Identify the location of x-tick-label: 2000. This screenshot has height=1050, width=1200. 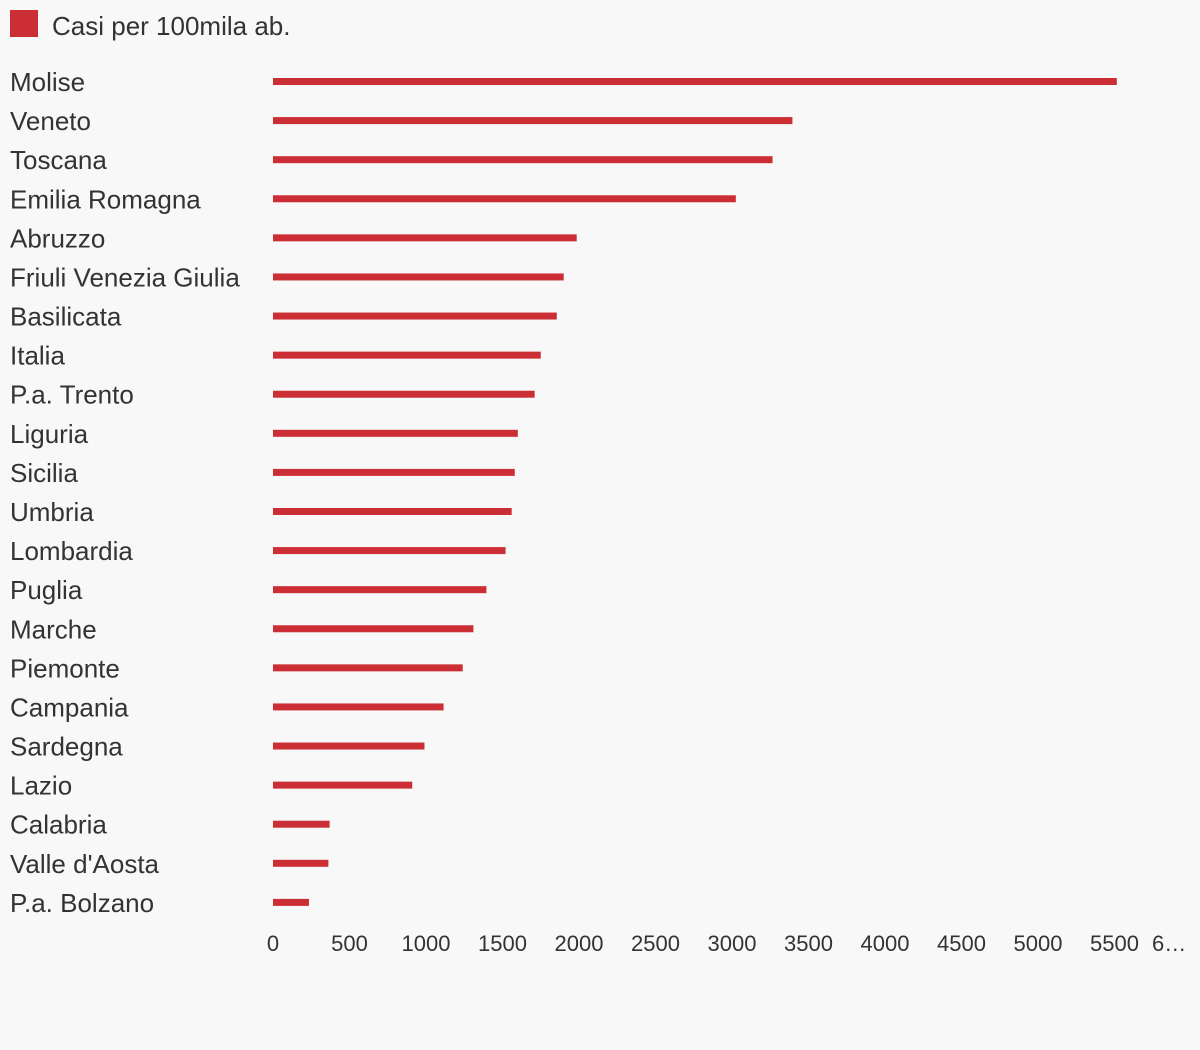
(579, 943).